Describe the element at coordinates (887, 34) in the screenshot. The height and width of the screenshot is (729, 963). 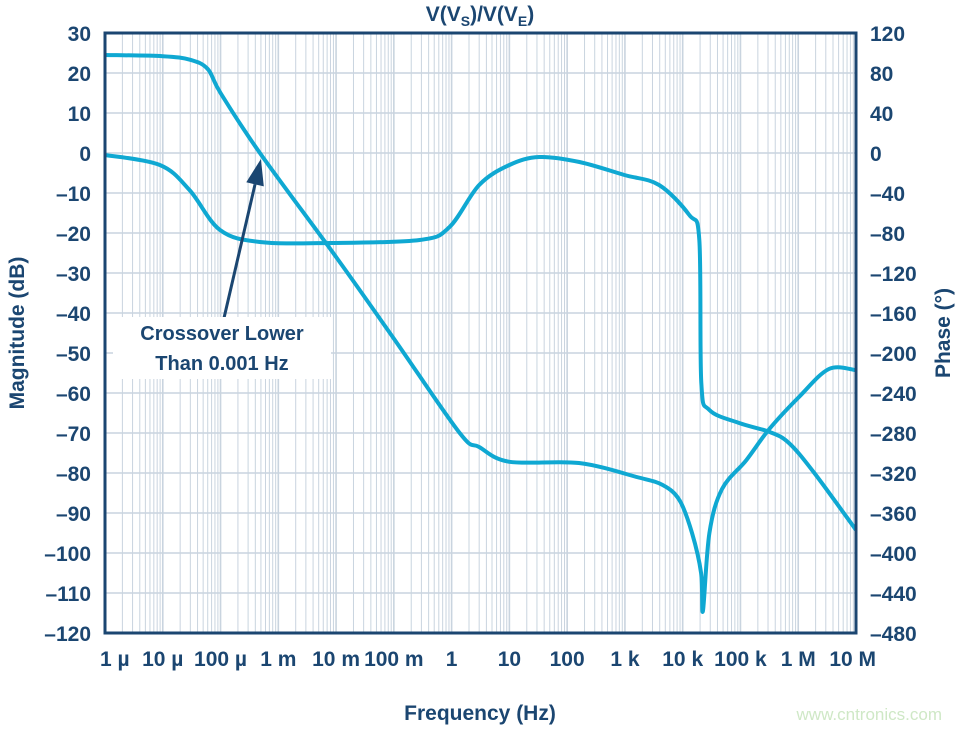
I see `y-right-tick-label: 120` at that location.